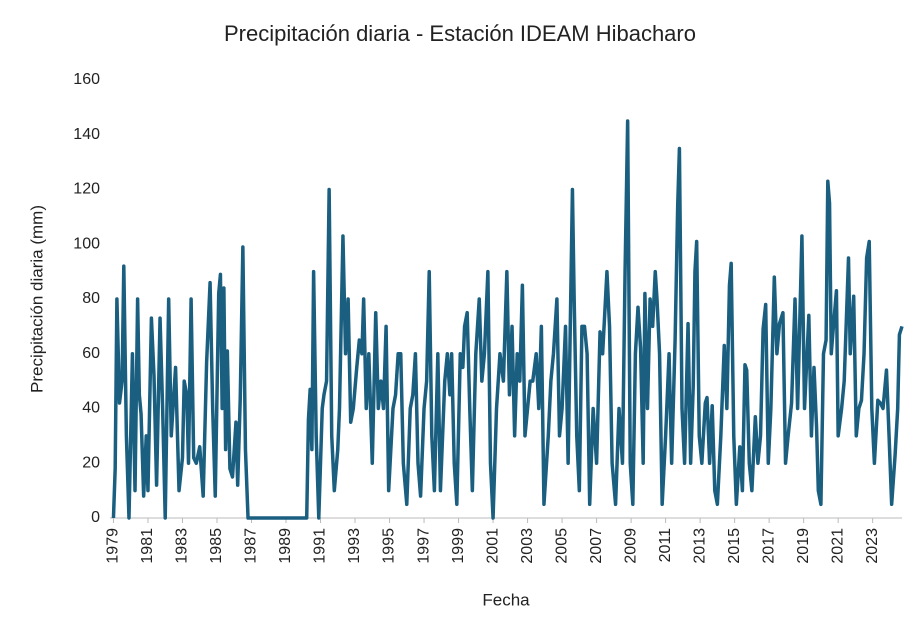 The width and height of the screenshot is (921, 630). Describe the element at coordinates (36, 299) in the screenshot. I see `y-axis-title: Precipitación diaria (mm)` at that location.